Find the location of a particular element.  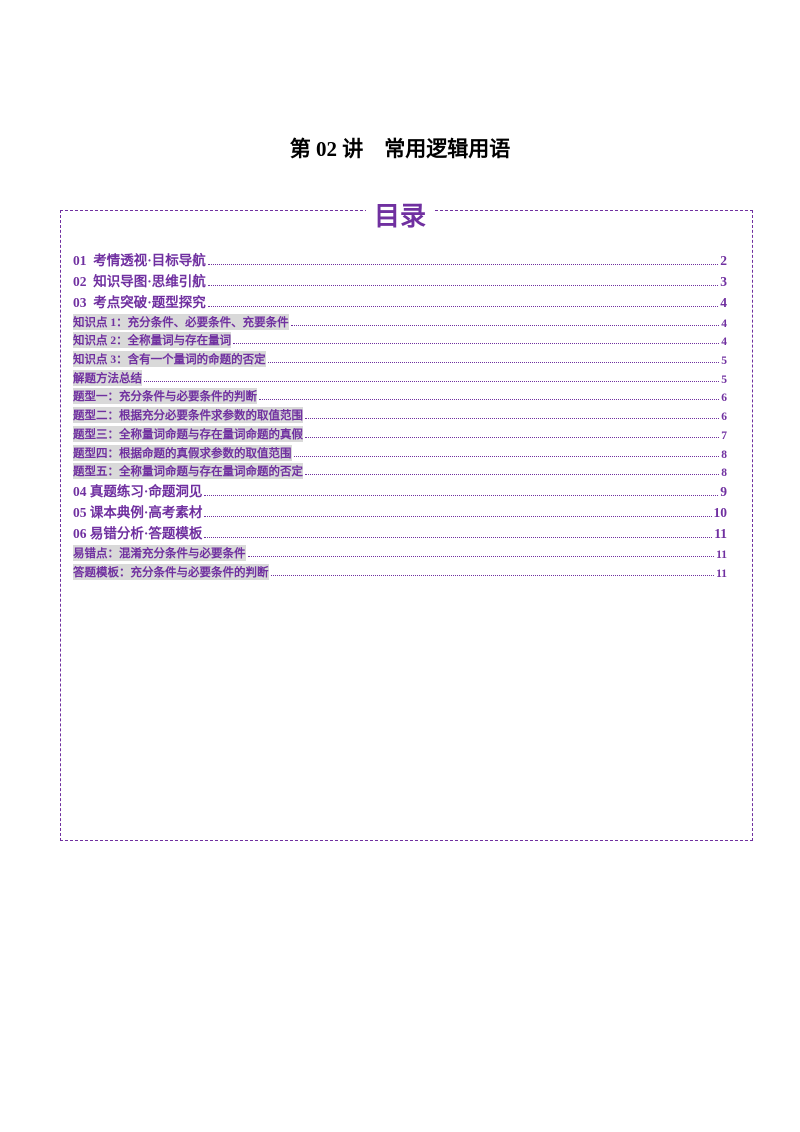

entry-text: 06 易错分析·答题模板 is located at coordinates (138, 534).